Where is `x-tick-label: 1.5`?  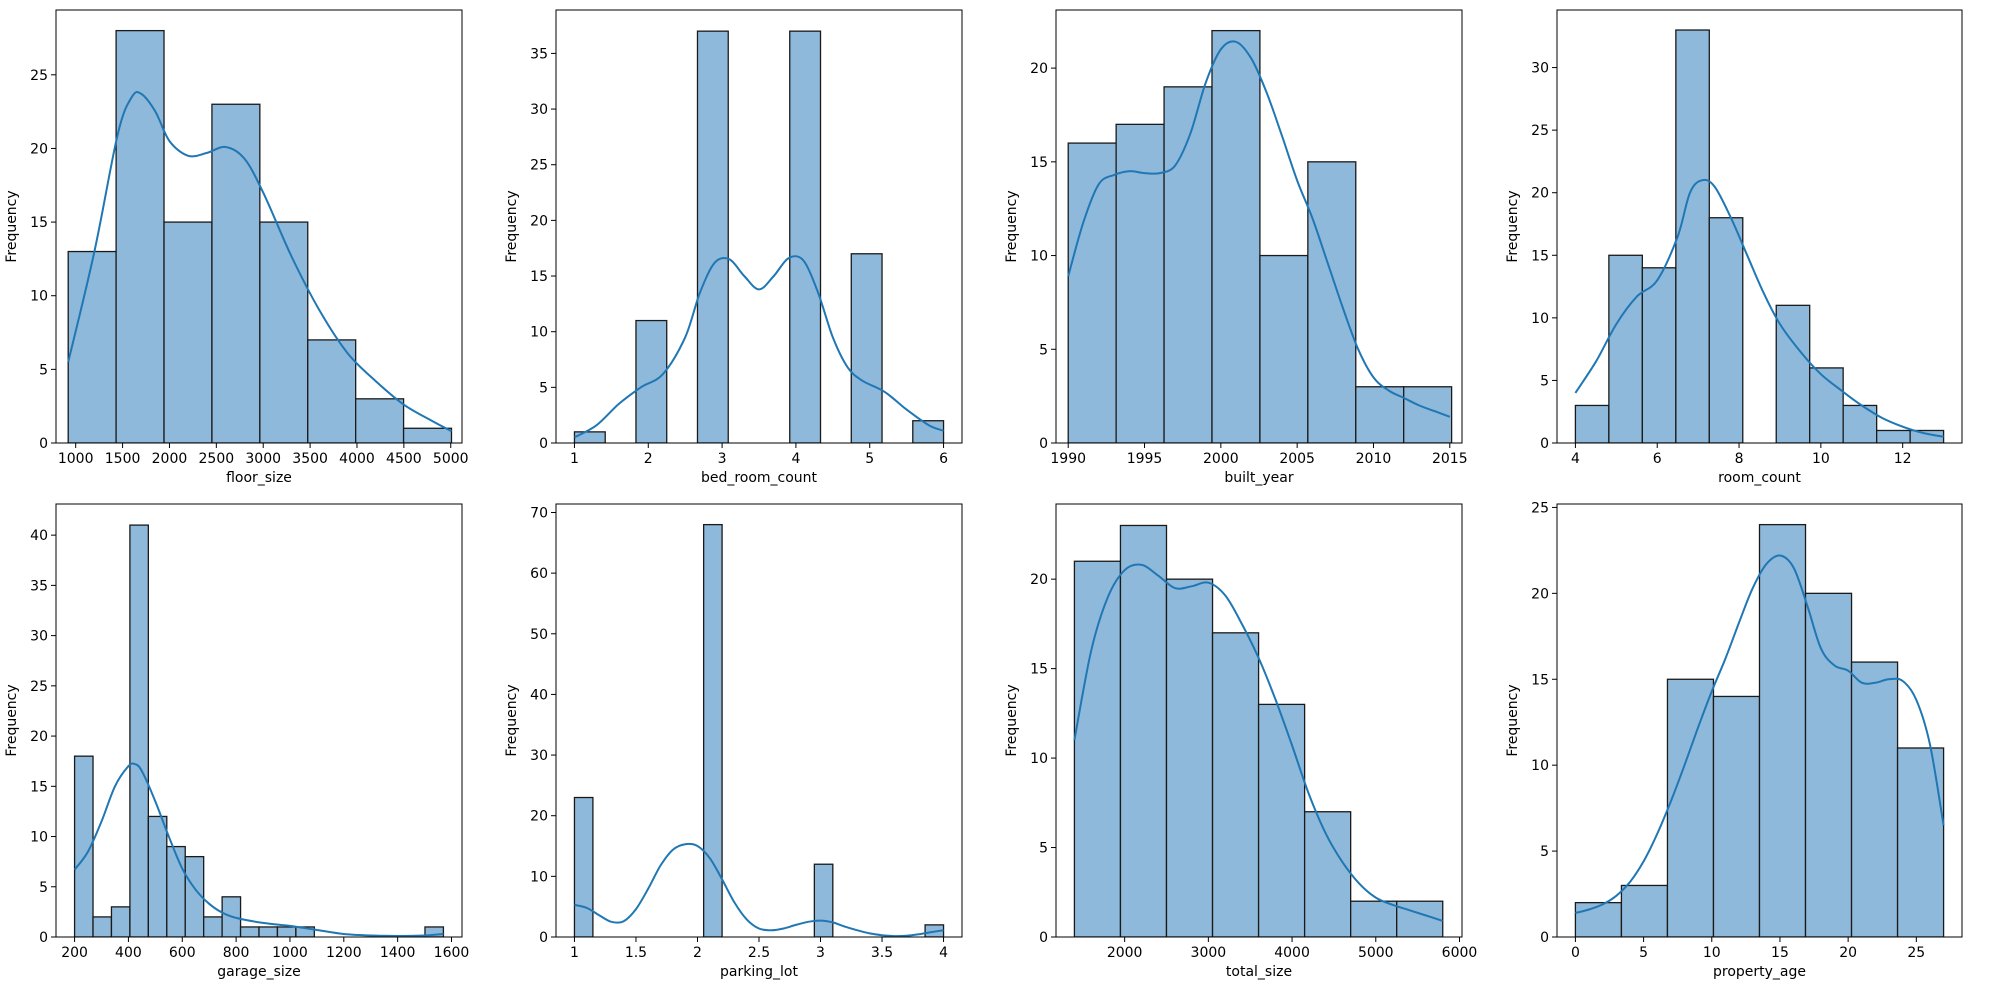 x-tick-label: 1.5 is located at coordinates (636, 953).